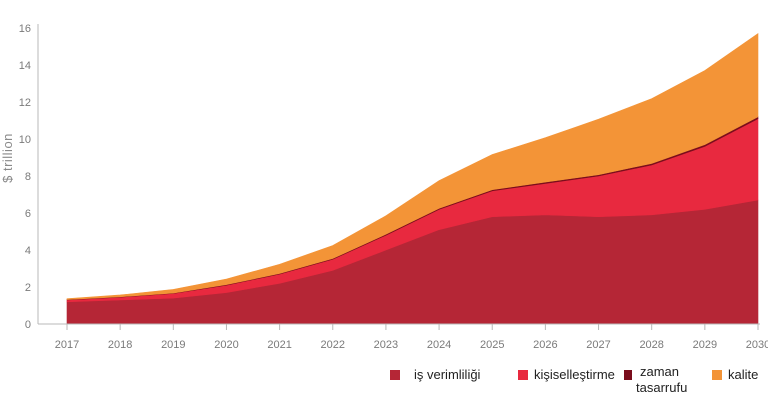  I want to click on x-tick-label: 2024, so click(439, 345).